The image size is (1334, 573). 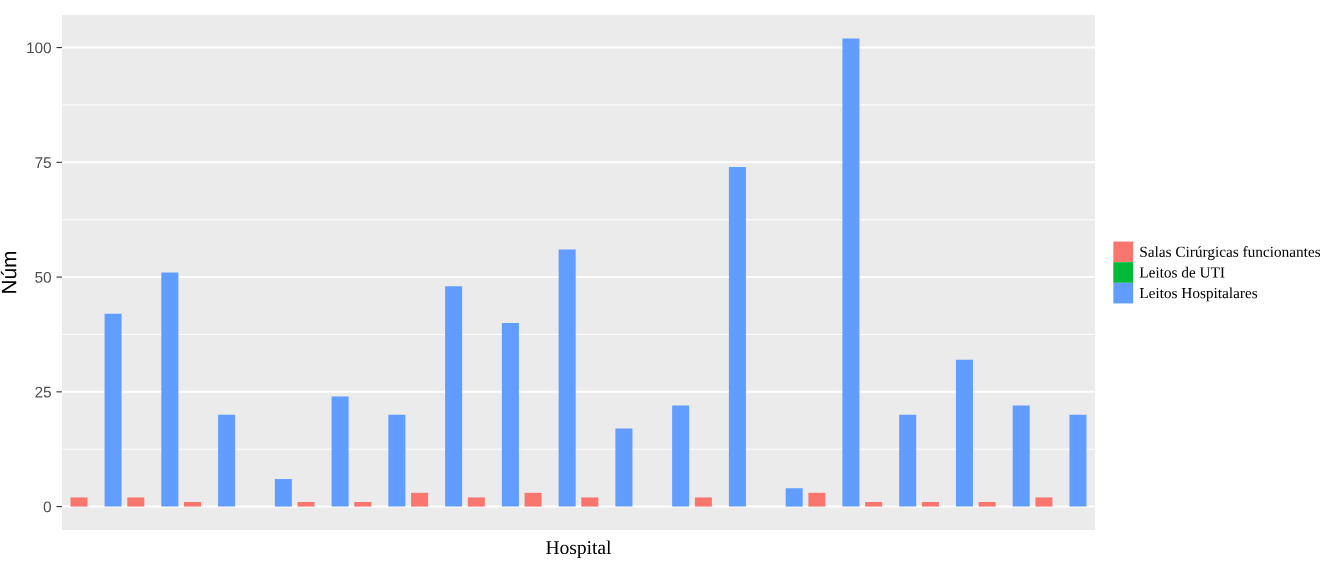 What do you see at coordinates (8, 272) in the screenshot?
I see `y-axis-title: Núm` at bounding box center [8, 272].